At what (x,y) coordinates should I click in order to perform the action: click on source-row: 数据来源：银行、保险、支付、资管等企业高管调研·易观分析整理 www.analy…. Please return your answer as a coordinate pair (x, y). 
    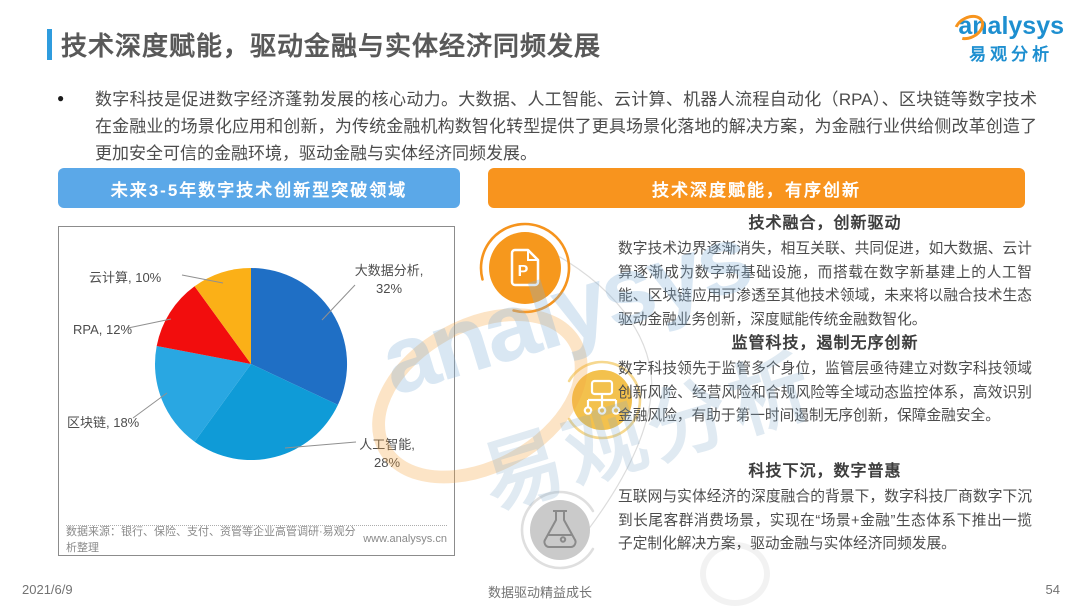
    Looking at the image, I should click on (256, 539).